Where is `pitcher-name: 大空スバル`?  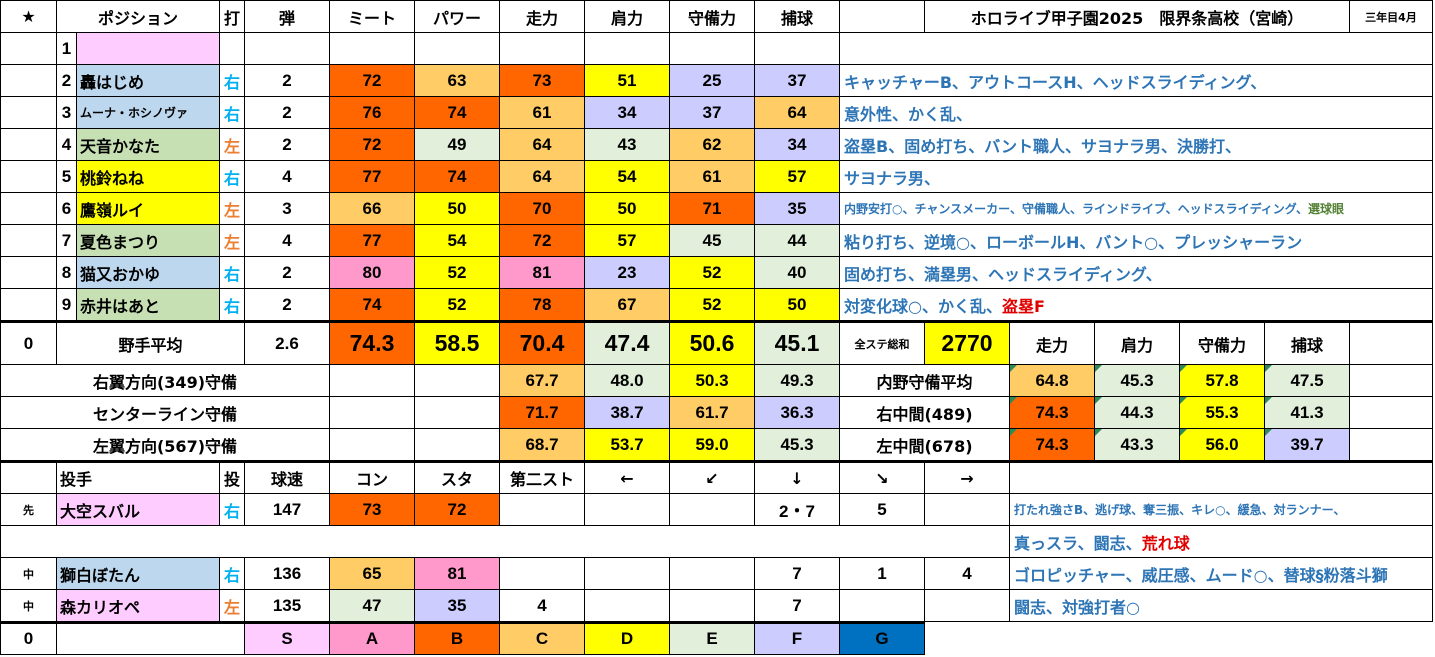
pitcher-name: 大空スバル is located at coordinates (138, 510).